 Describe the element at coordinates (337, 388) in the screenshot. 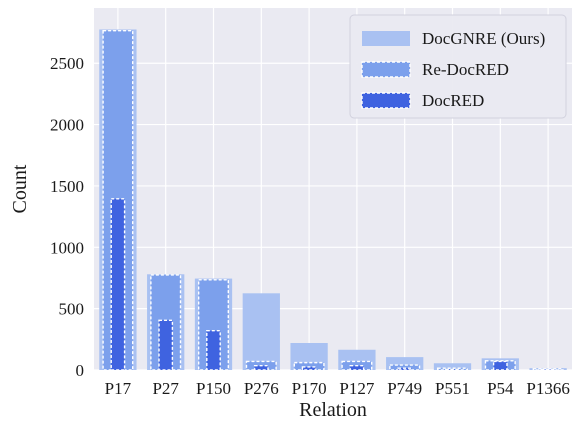

I see `x-axis-ticks: P17 P27 P150 P276 P170 P127 P749 P551 P54 P1366` at that location.